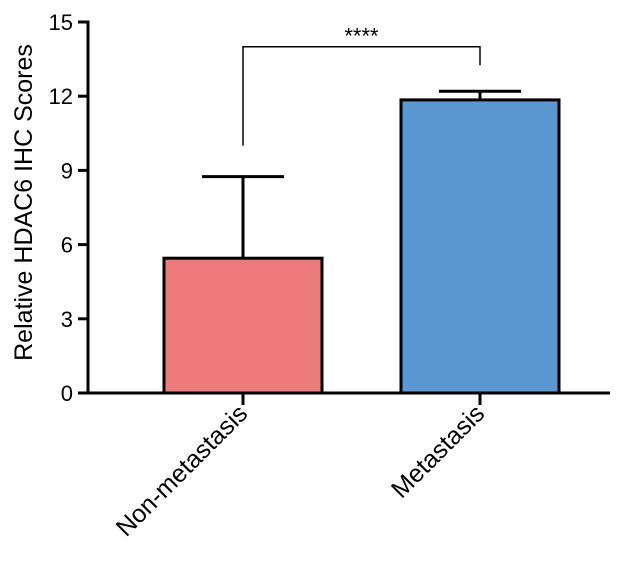 Image resolution: width=636 pixels, height=575 pixels. I want to click on x-category-label: Metastasis, so click(438, 451).